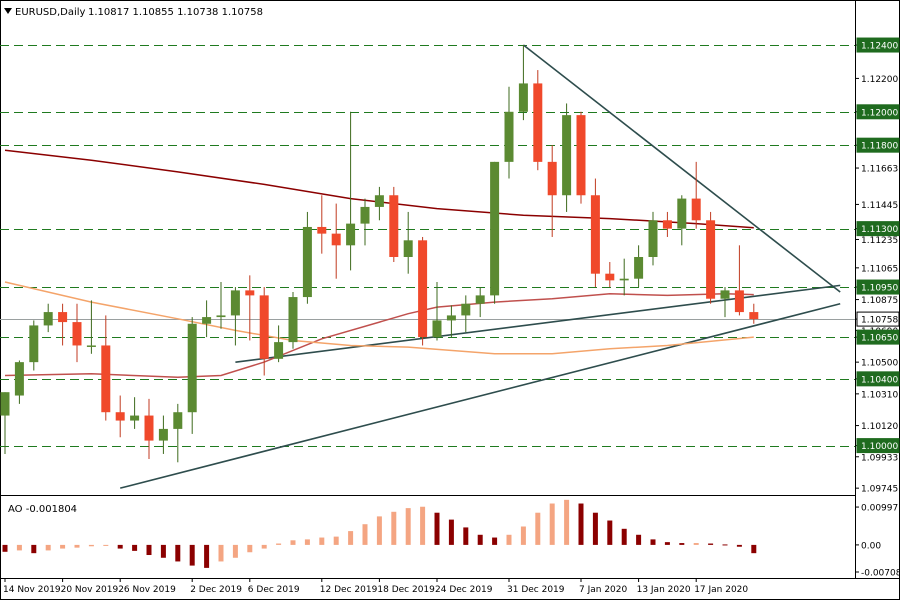  What do you see at coordinates (879, 170) in the screenshot?
I see `price-tick-label: 1.11663` at bounding box center [879, 170].